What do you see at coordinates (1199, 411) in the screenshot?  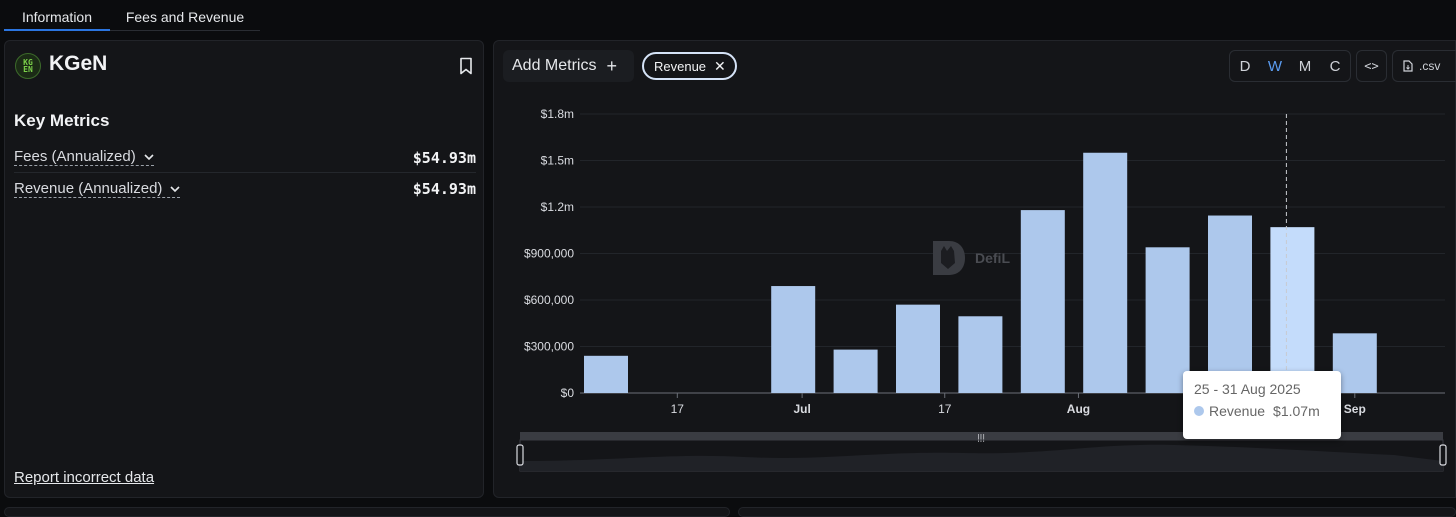 I see `series-color-dot` at bounding box center [1199, 411].